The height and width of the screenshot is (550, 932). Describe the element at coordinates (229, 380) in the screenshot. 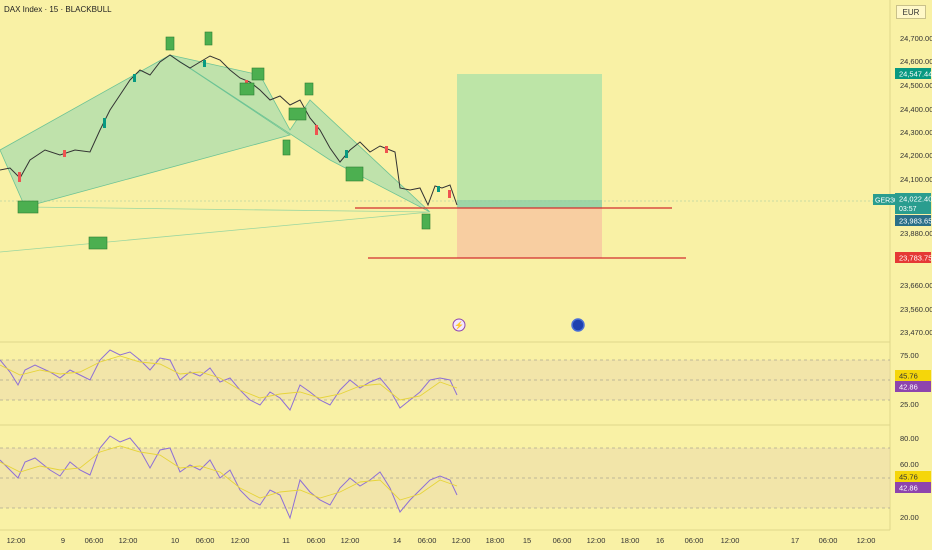

I see `rsi1-line` at that location.